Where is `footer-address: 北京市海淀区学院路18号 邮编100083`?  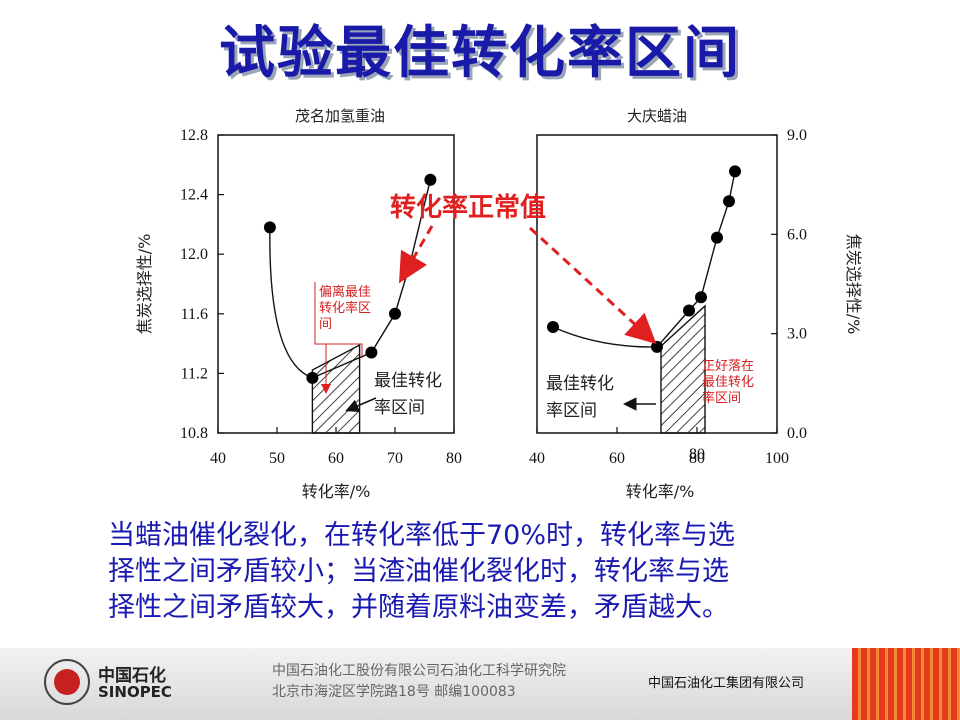 footer-address: 北京市海淀区学院路18号 邮编100083 is located at coordinates (394, 692).